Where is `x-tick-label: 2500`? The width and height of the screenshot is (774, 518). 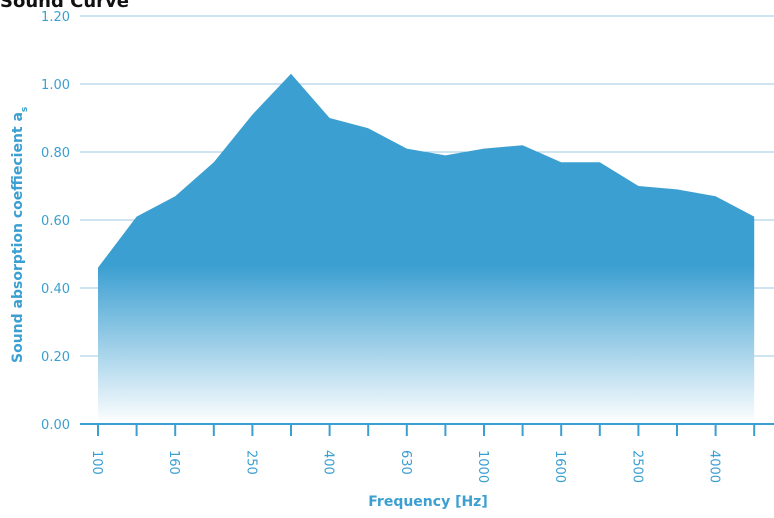
x-tick-label: 2500 is located at coordinates (636, 466).